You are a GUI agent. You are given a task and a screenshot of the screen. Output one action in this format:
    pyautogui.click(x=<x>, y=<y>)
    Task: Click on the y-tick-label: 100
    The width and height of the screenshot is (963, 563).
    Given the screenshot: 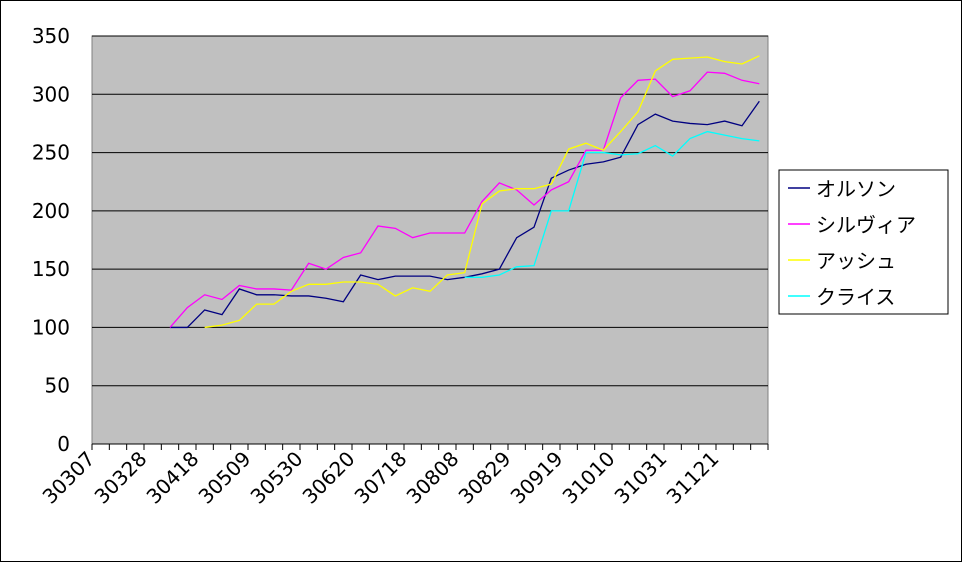 What is the action you would take?
    pyautogui.click(x=51, y=327)
    